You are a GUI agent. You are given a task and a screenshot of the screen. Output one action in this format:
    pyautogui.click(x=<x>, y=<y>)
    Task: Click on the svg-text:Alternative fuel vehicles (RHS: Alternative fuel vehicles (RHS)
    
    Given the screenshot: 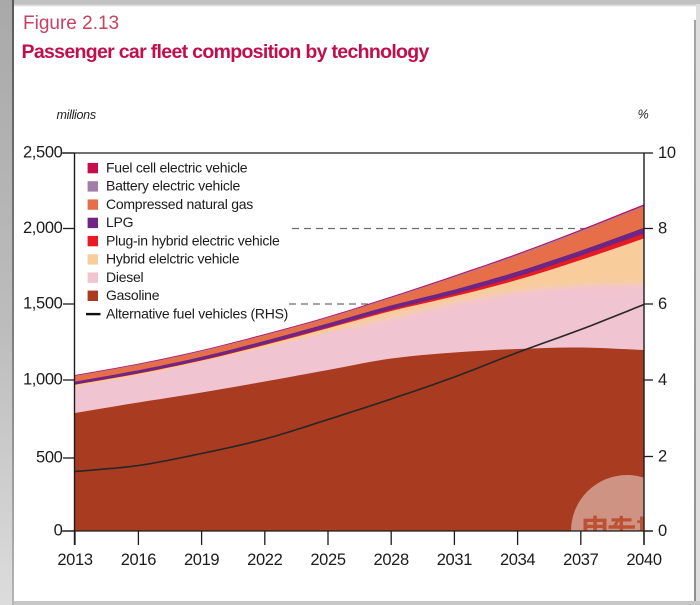 What is the action you would take?
    pyautogui.click(x=197, y=313)
    